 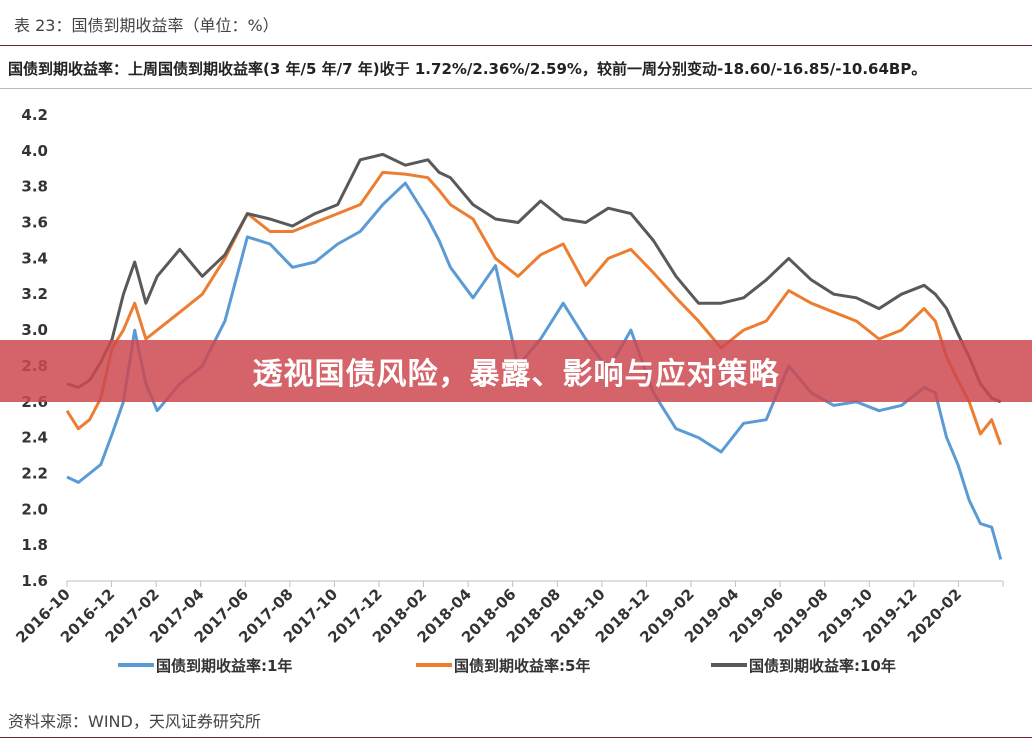 I want to click on legend-label-3: 国债到期收益率:10年, so click(x=822, y=666).